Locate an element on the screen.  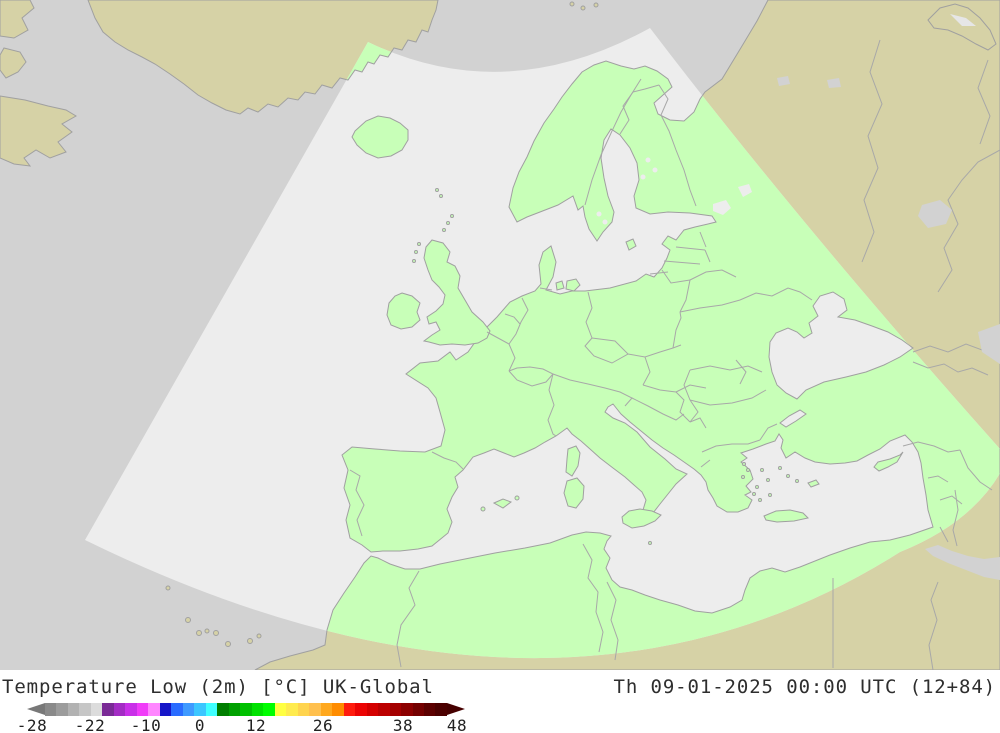
colorbar-left-arrow is located at coordinates (36, 709).